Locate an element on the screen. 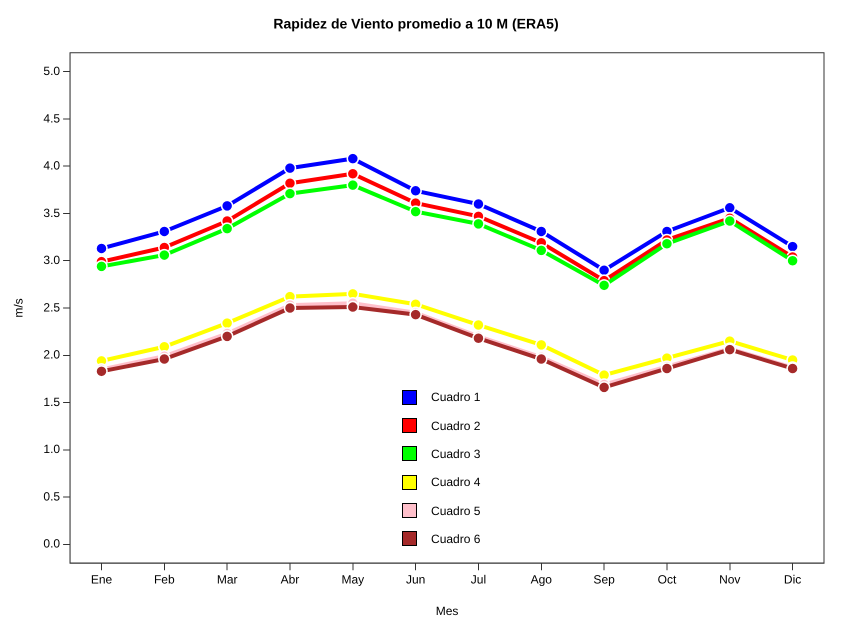  x-tick-label: May is located at coordinates (352, 579).